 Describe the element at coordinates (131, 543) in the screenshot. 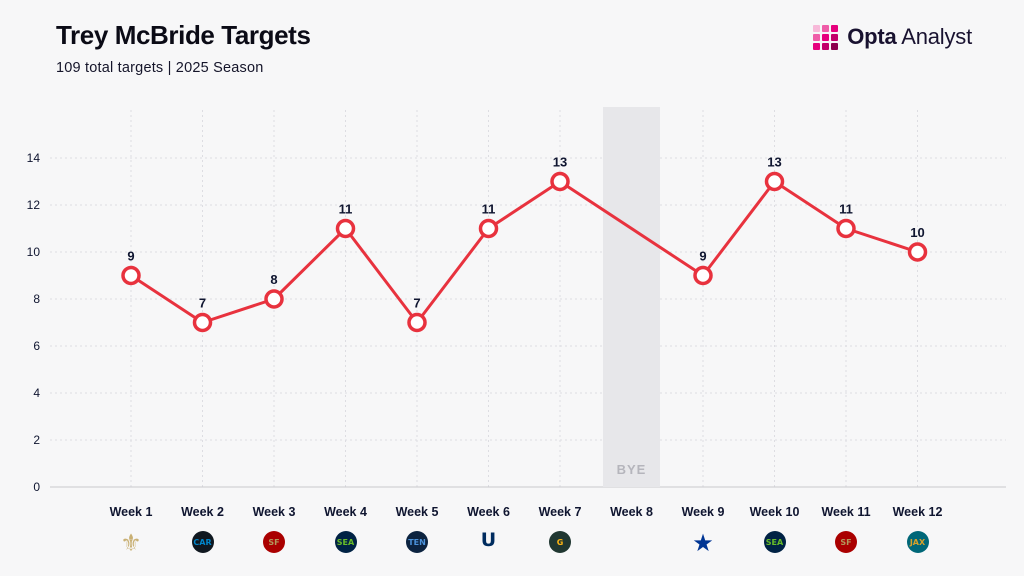

I see `new-orleans-saints-logo-icon: ⚜` at that location.